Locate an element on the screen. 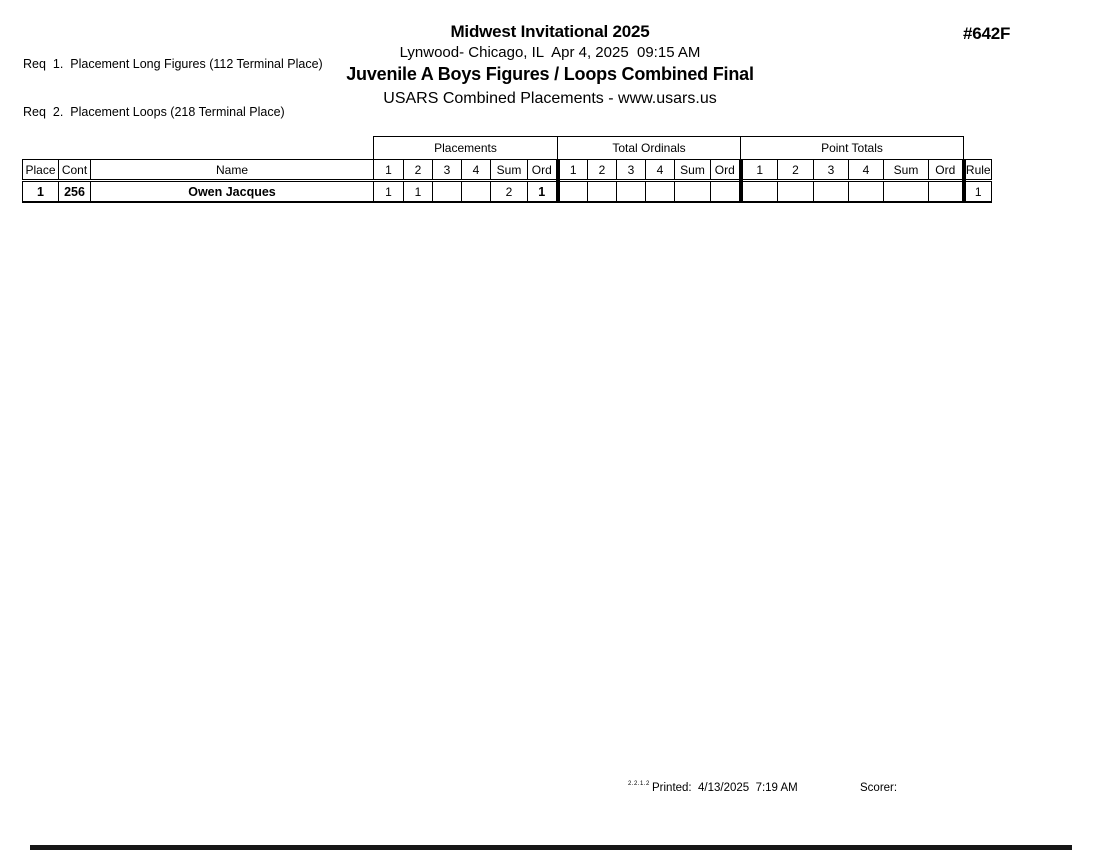  cell-placements-ord: 1 is located at coordinates (542, 191).